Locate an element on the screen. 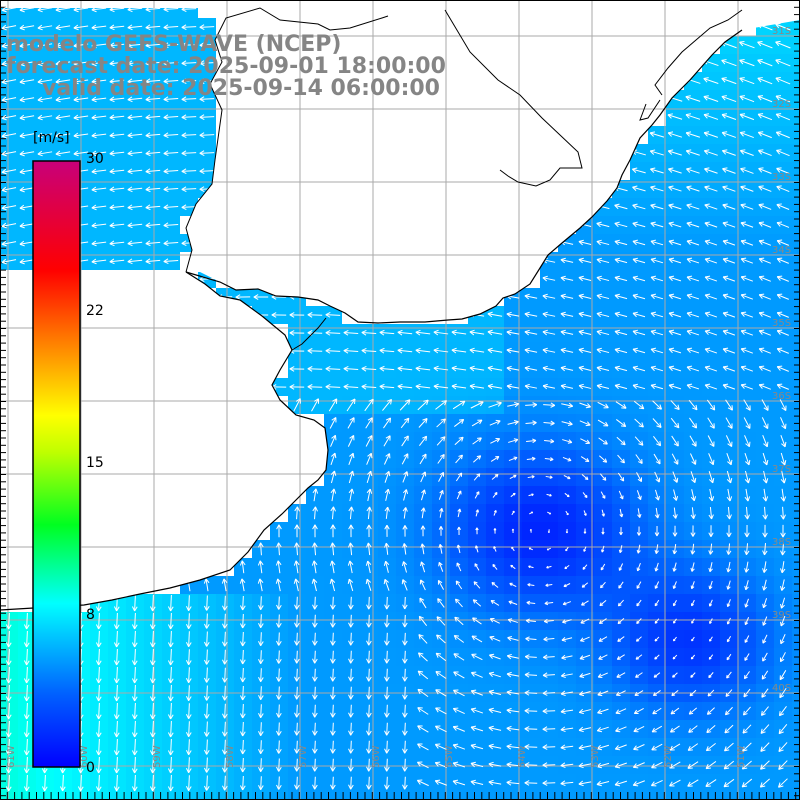 Image resolution: width=800 pixels, height=800 pixels. colorbar-fill is located at coordinates (56, 464).